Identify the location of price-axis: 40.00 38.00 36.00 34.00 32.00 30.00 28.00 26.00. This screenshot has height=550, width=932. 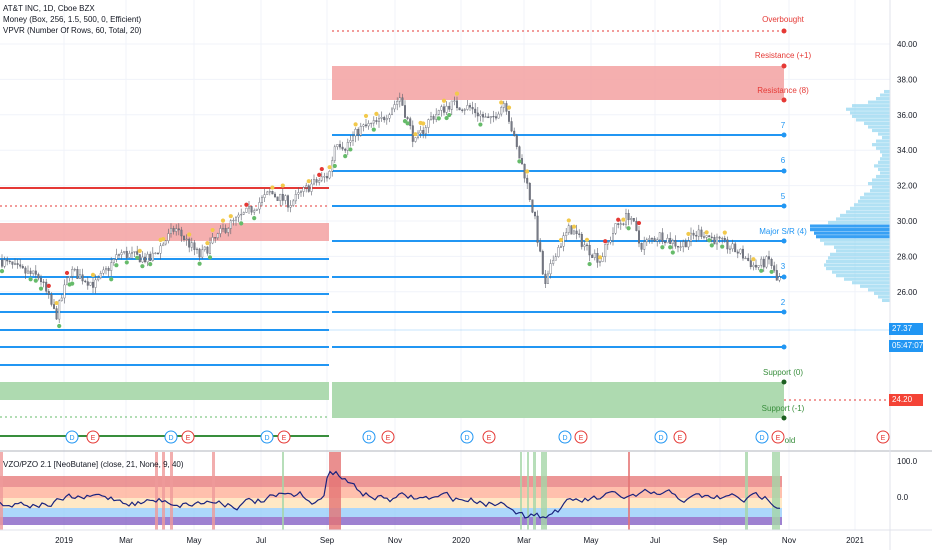
(907, 168).